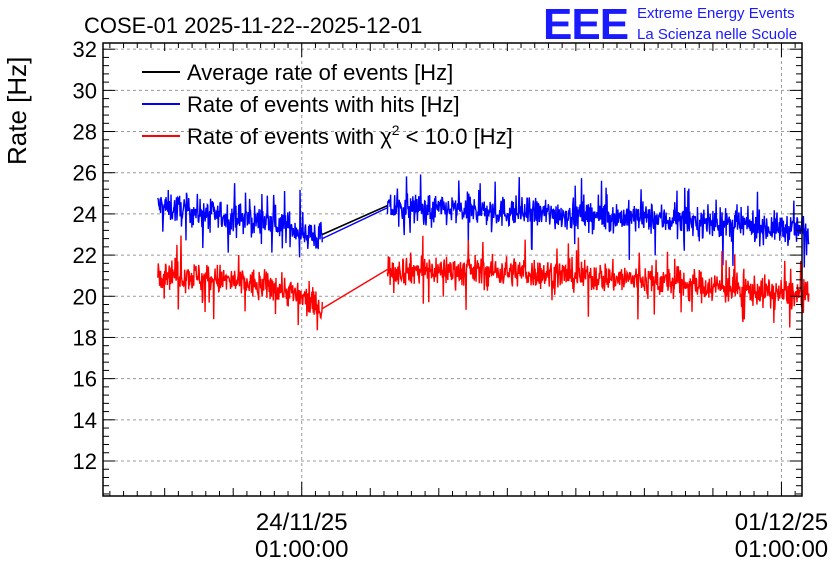  I want to click on eee-logo-line2: La Scienza nelle Scuole, so click(717, 34).